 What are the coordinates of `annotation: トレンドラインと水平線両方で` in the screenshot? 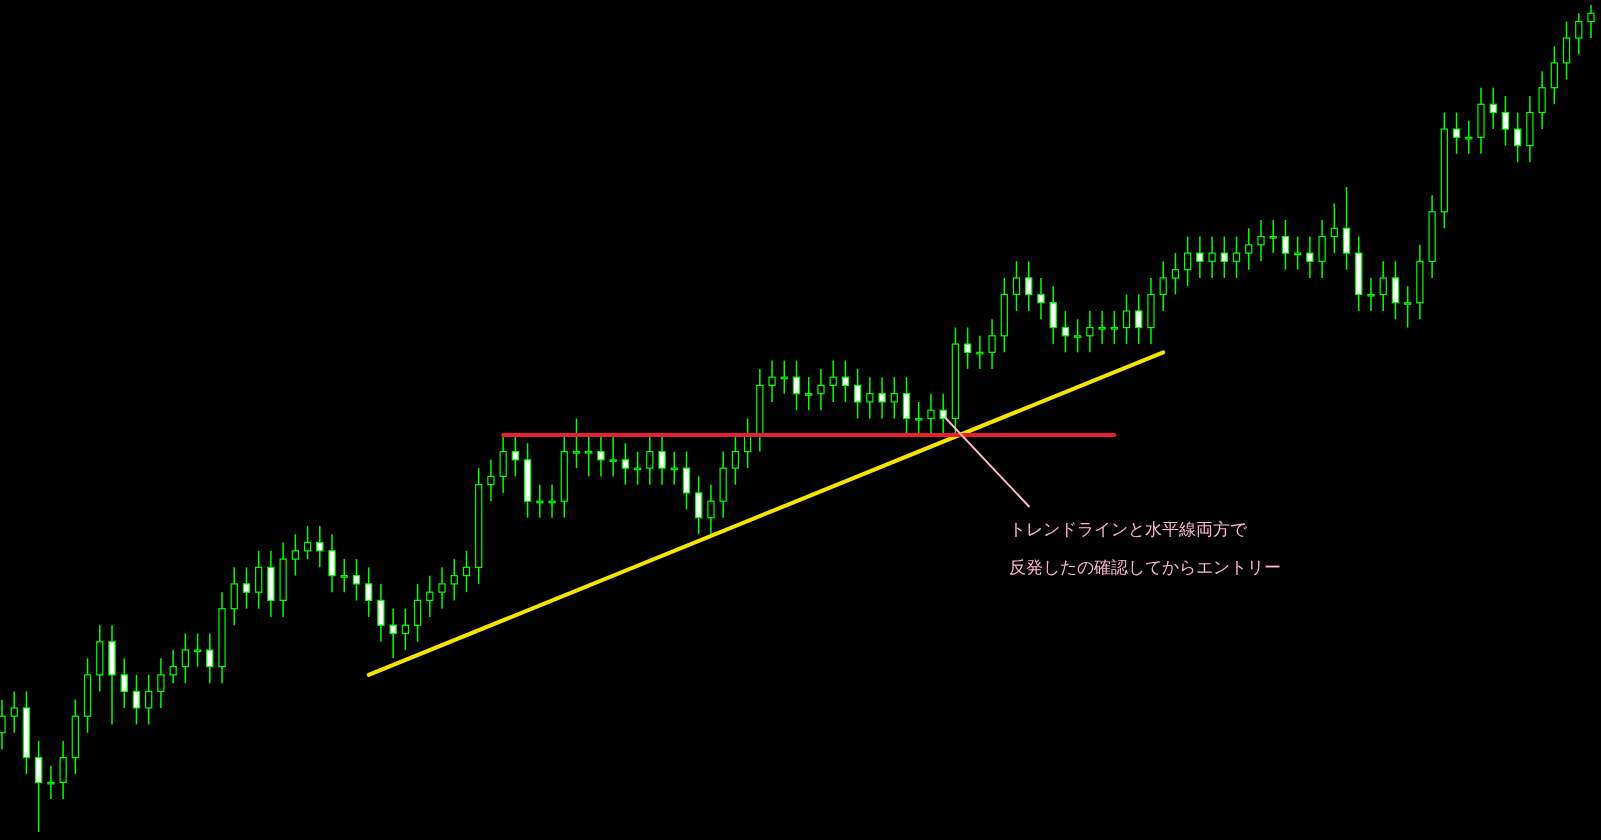 It's located at (1129, 529).